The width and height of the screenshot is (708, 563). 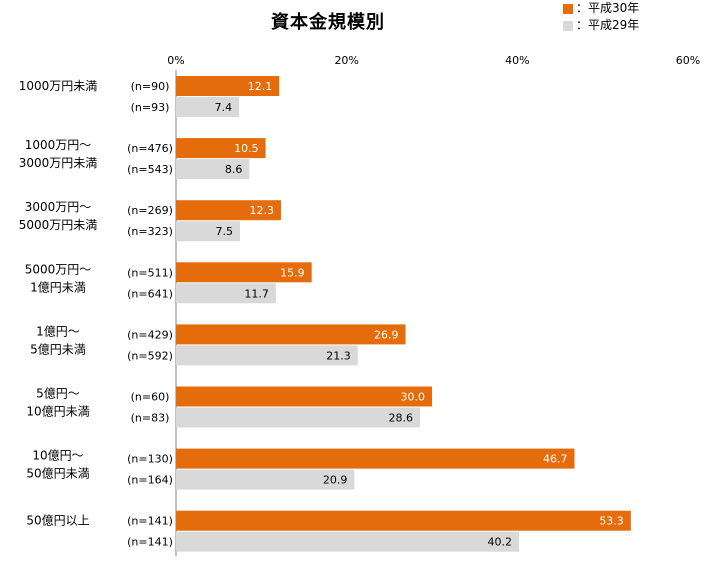 I want to click on legend-label-h29: ：平成29年, so click(x=608, y=25).